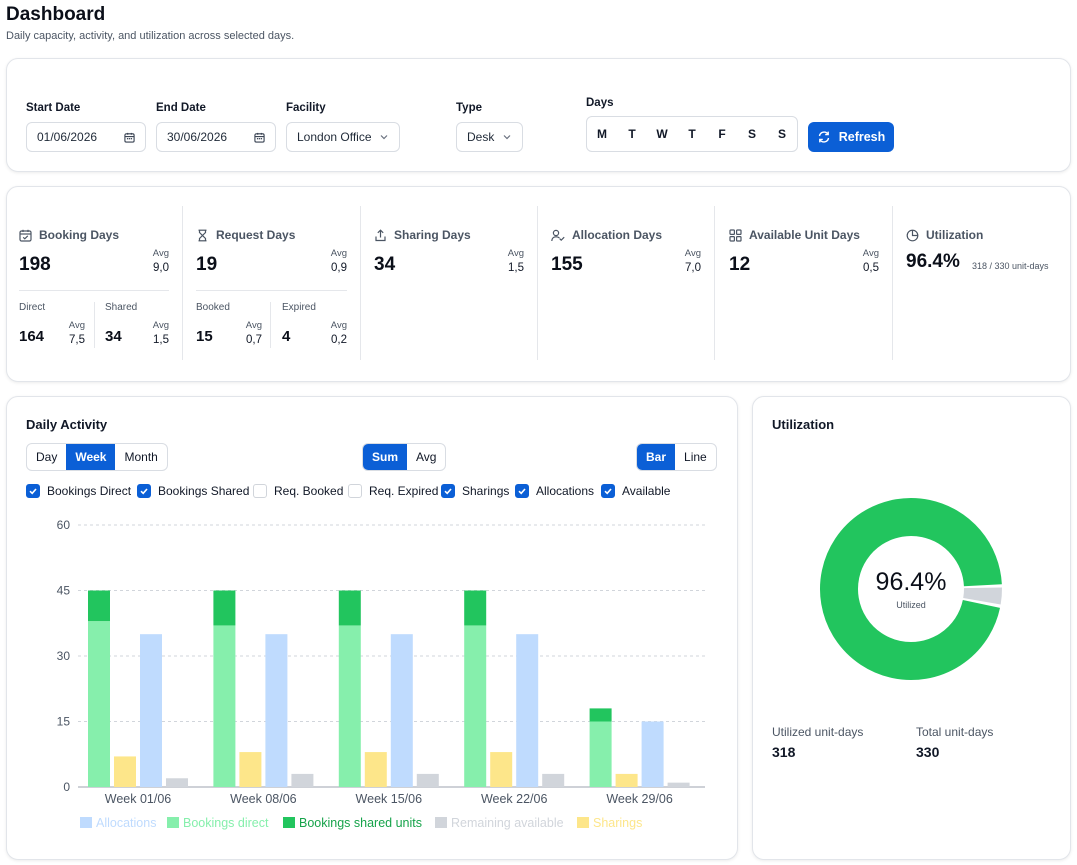  Describe the element at coordinates (77, 340) in the screenshot. I see `stat-direct-avg: 7,5` at that location.